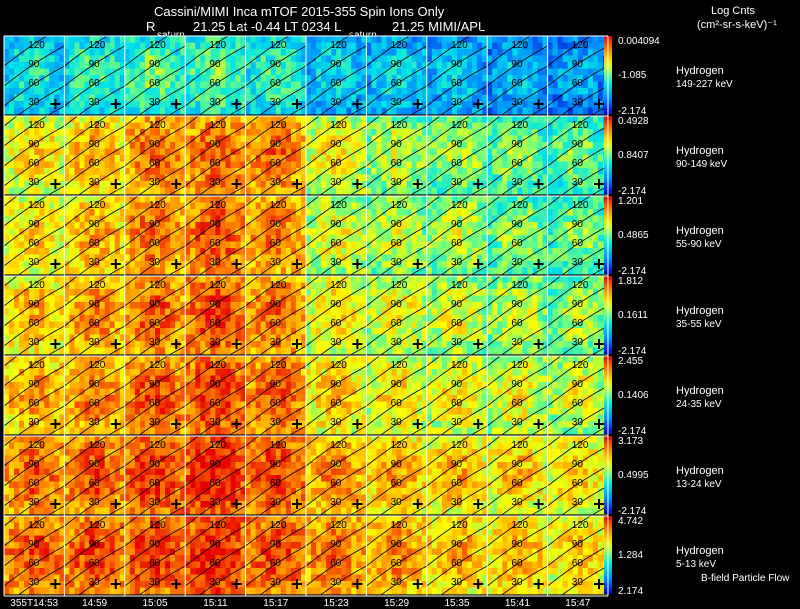 This screenshot has height=609, width=800. I want to click on time-label: 355T14:53, so click(34, 603).